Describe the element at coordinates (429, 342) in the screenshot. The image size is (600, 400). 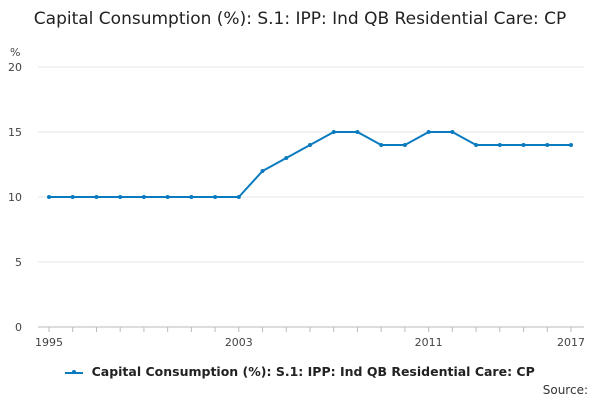
I see `x-tick-label: 2011` at that location.